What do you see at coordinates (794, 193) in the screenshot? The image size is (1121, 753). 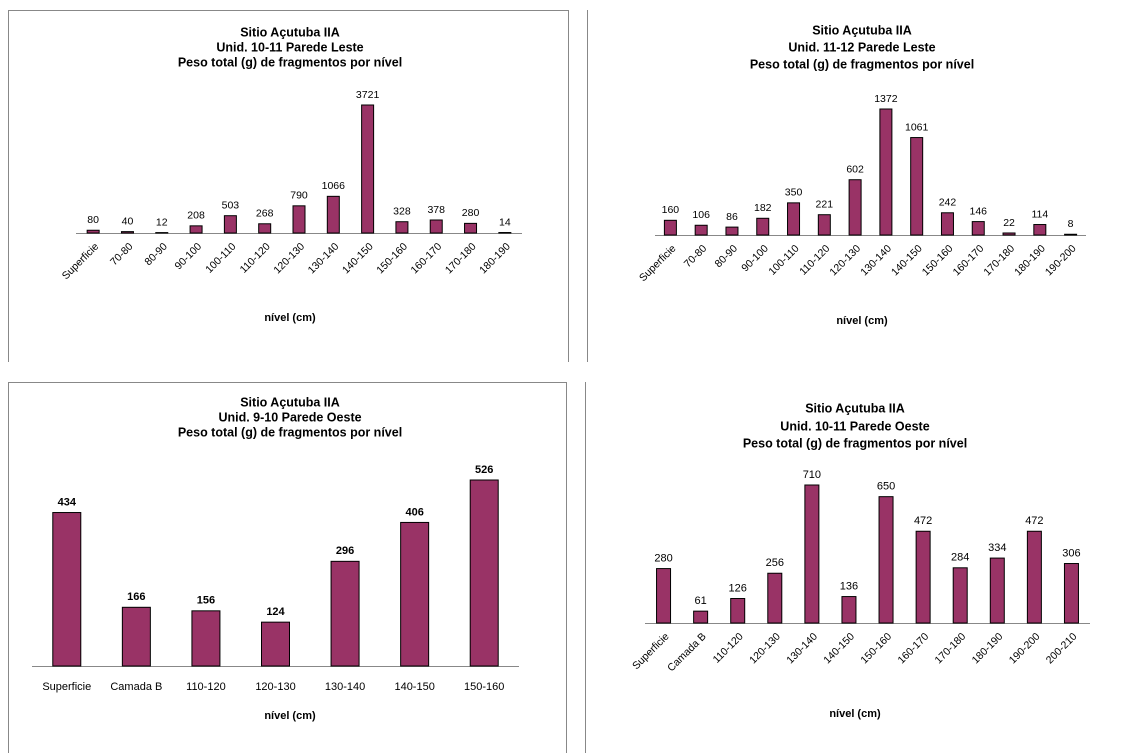 I see `data-label: 350` at bounding box center [794, 193].